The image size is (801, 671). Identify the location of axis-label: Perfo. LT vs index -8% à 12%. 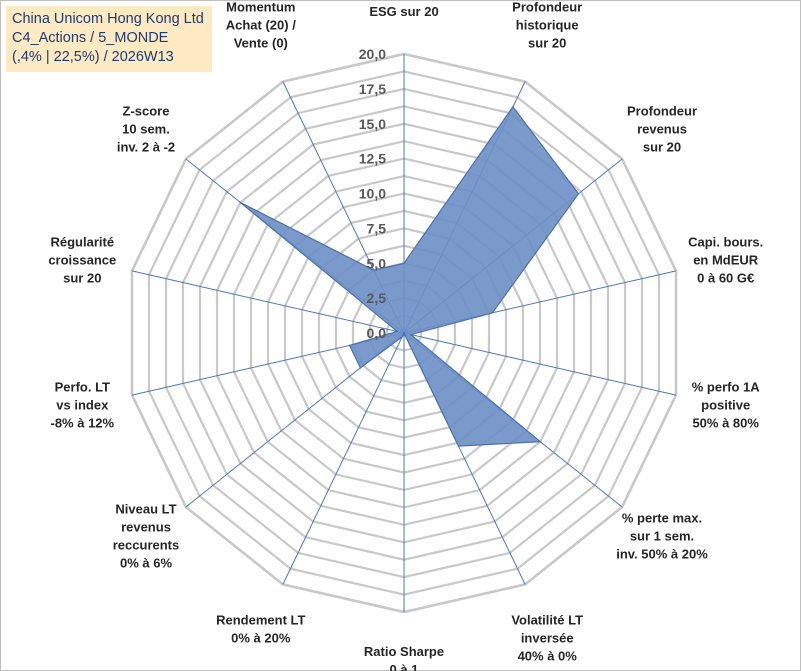
(83, 405).